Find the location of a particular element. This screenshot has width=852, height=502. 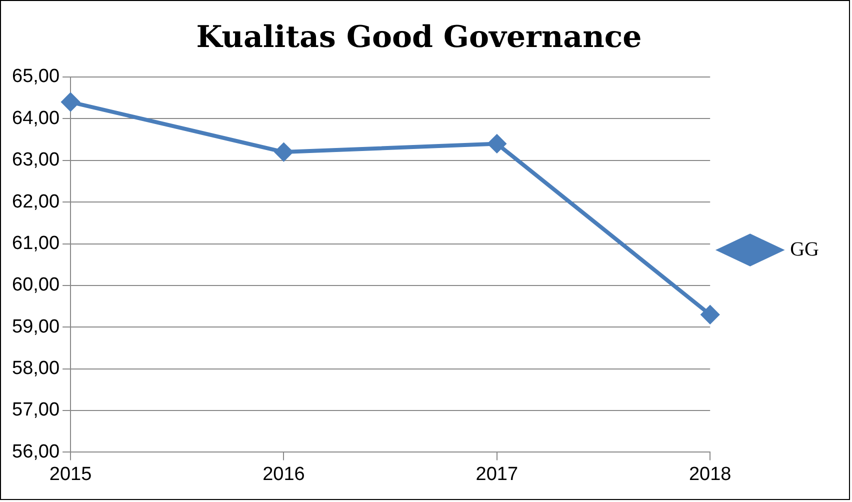

legend-label: GG is located at coordinates (805, 249).